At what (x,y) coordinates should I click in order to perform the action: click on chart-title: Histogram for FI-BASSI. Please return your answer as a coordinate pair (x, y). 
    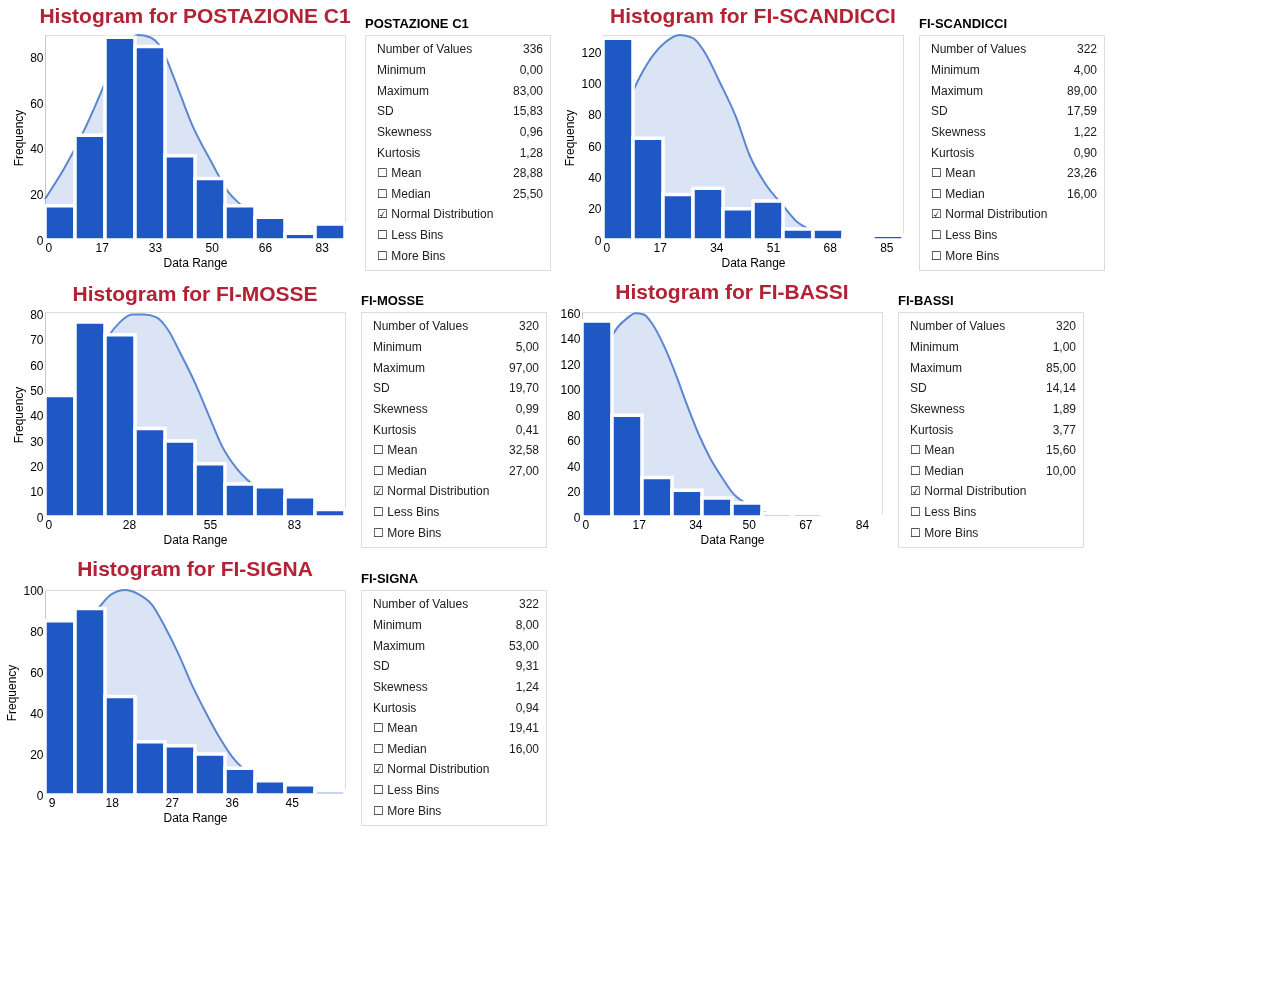
    Looking at the image, I should click on (732, 292).